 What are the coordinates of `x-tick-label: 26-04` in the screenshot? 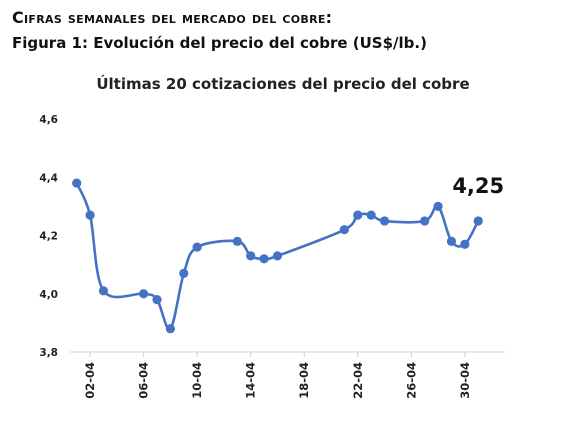 It's located at (411, 380).